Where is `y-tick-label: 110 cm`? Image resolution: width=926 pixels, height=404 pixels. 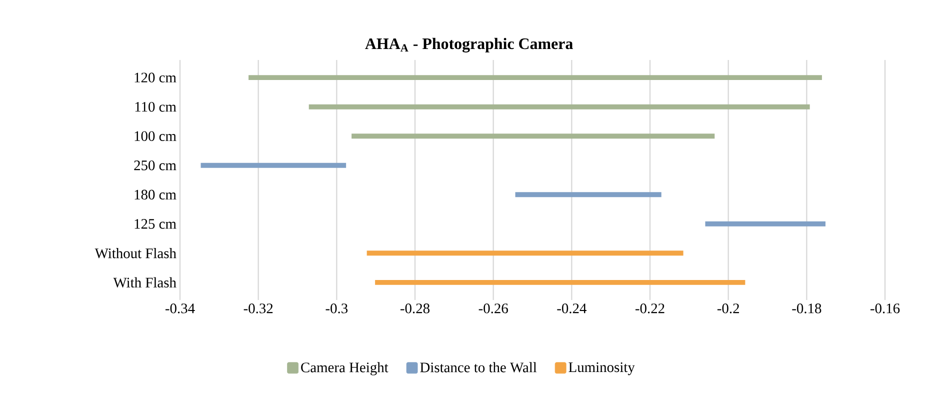
y-tick-label: 110 cm is located at coordinates (155, 107).